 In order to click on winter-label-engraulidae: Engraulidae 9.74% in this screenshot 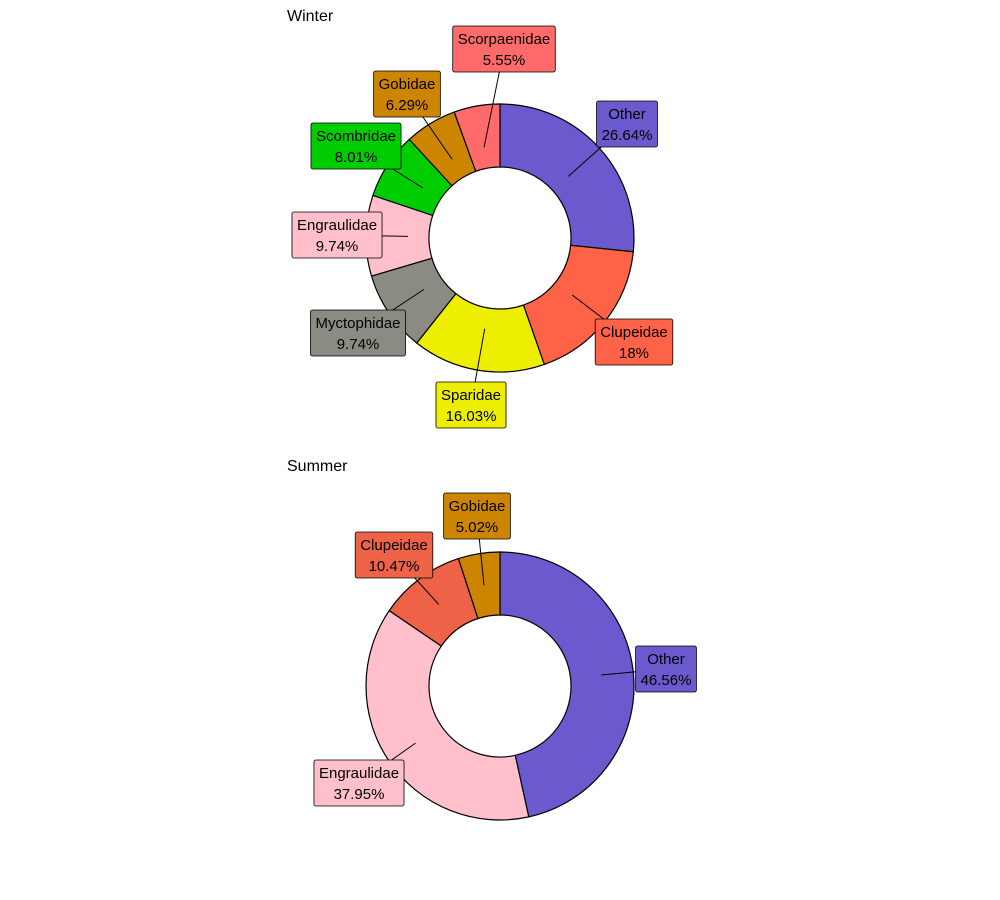, I will do `click(337, 235)`.